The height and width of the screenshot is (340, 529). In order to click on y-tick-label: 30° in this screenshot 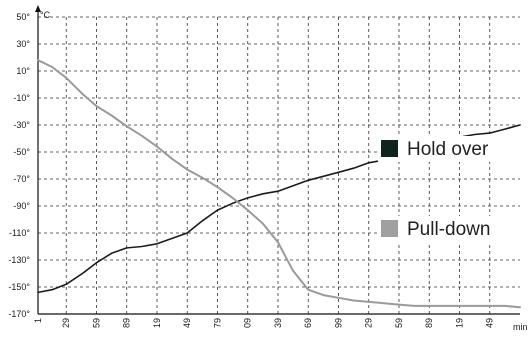, I will do `click(23, 44)`.